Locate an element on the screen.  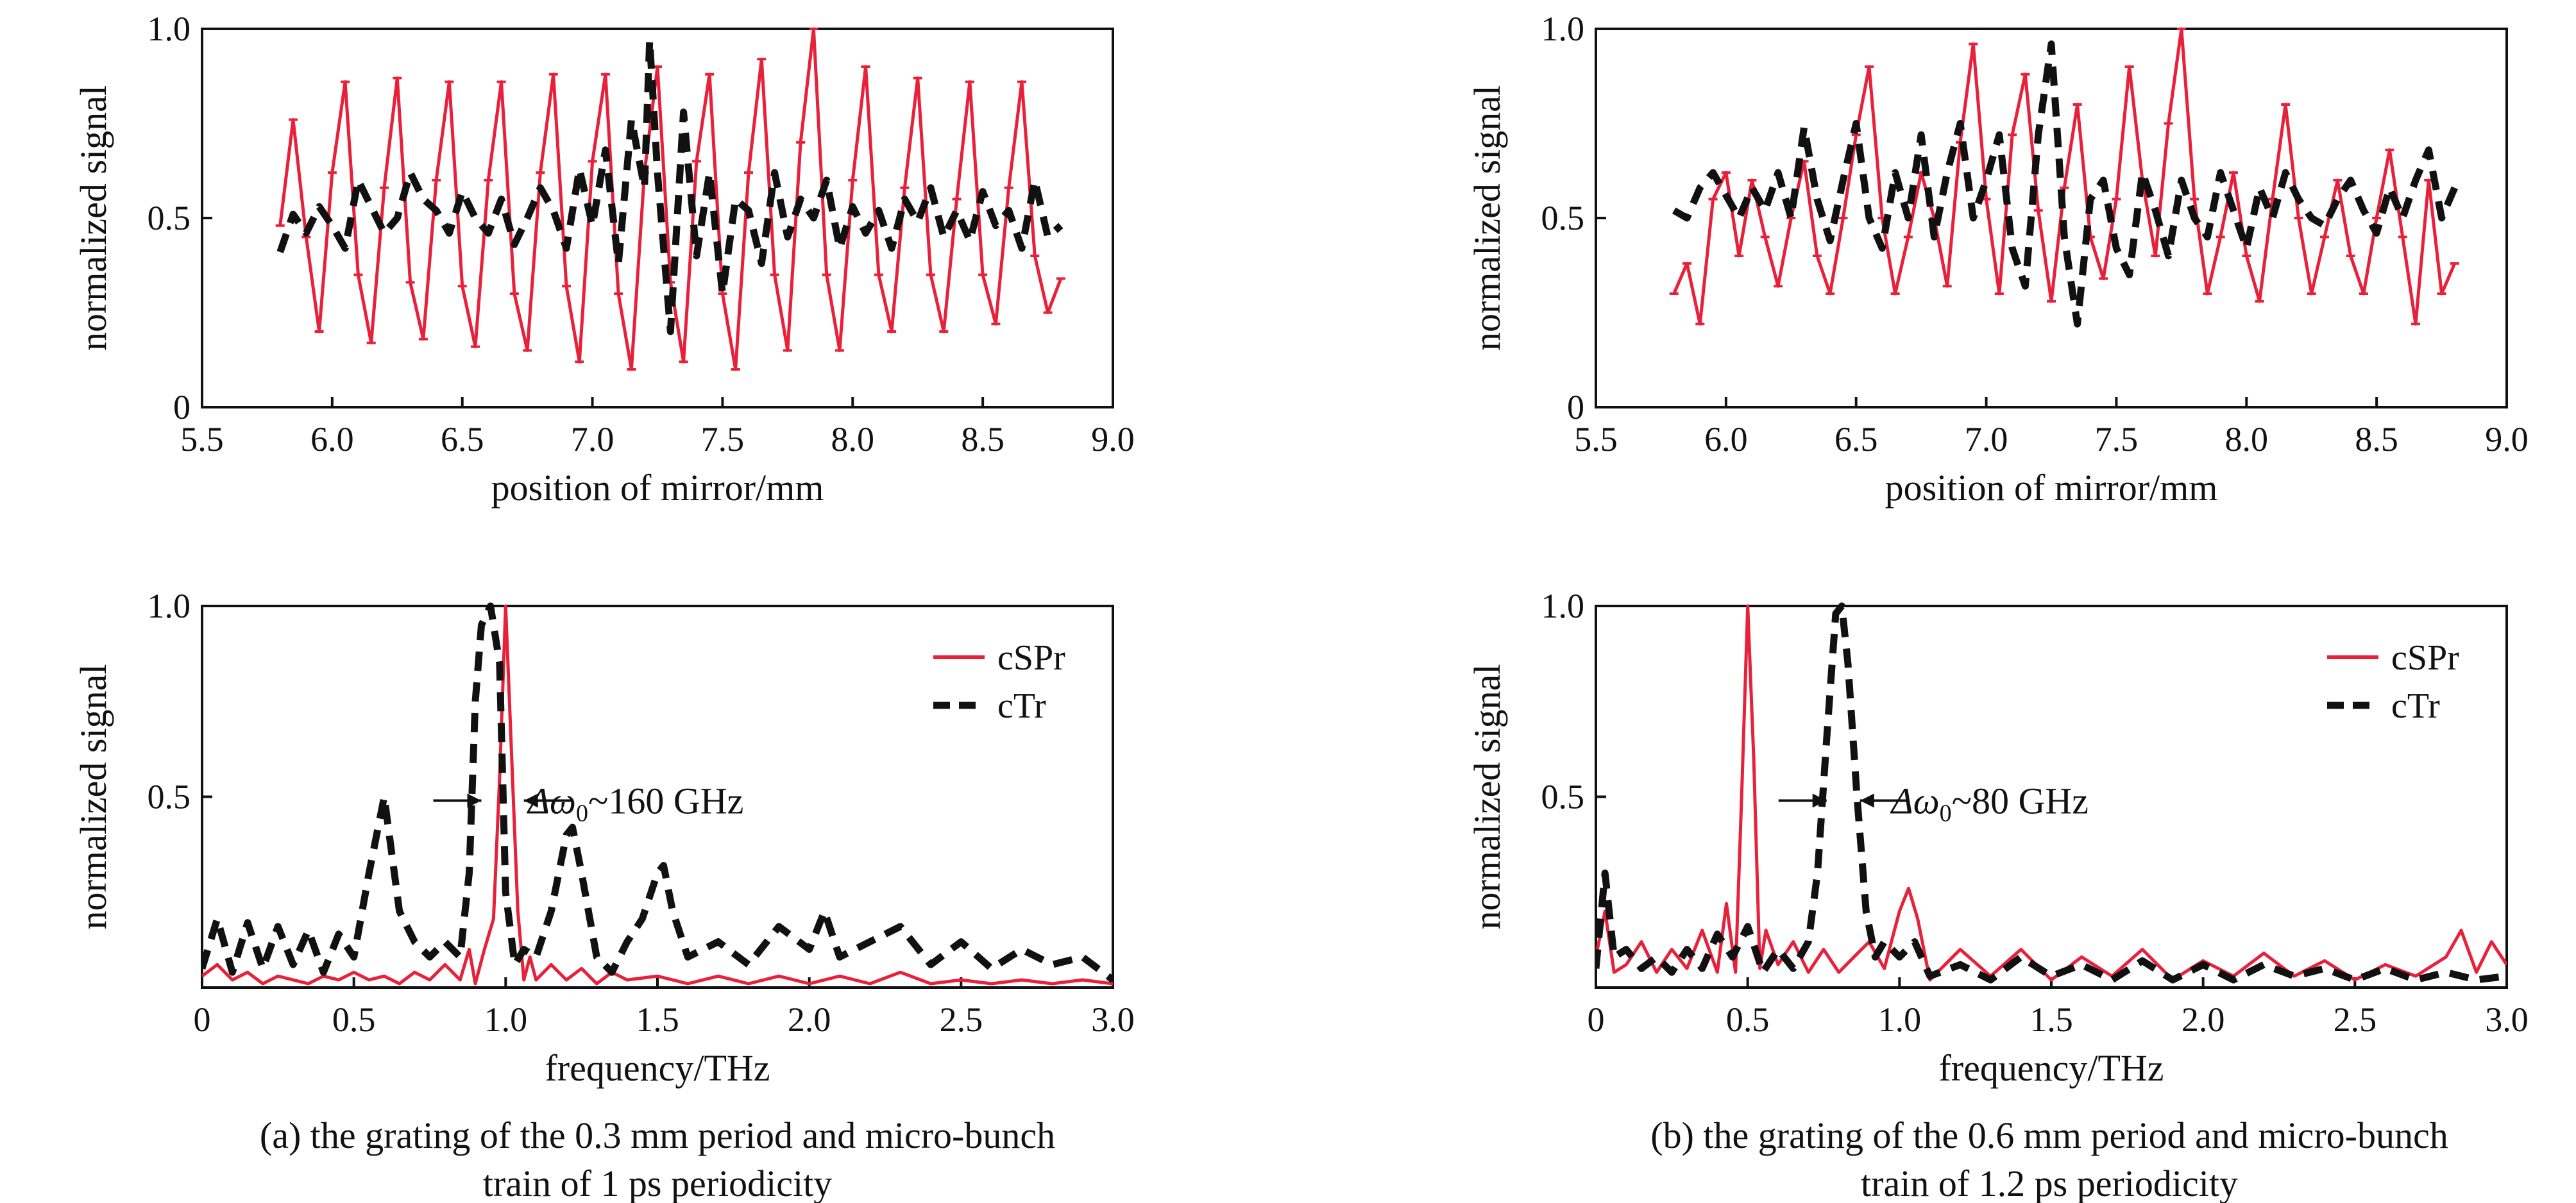
caption-b-line2: train of 1.2 ps periodicity is located at coordinates (2049, 1183).